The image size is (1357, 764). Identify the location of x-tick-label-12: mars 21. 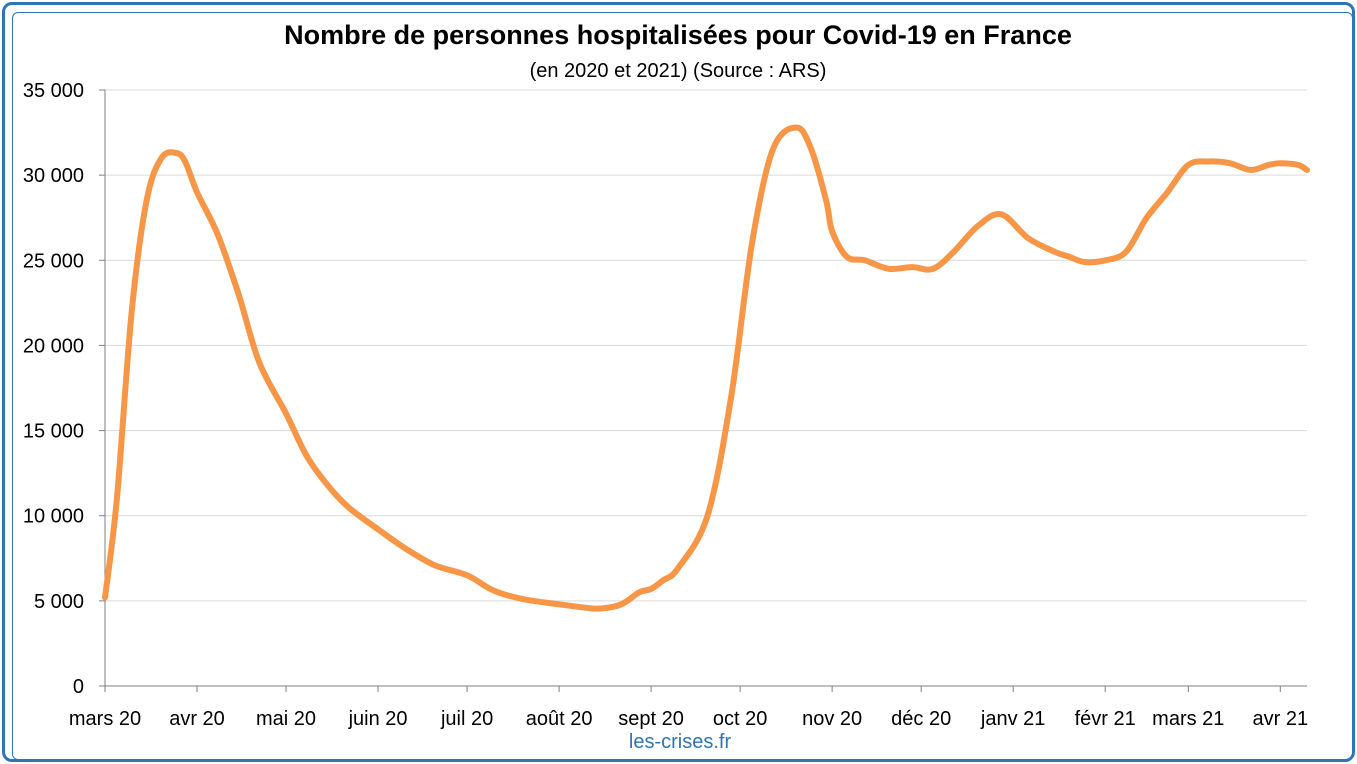
(1188, 719).